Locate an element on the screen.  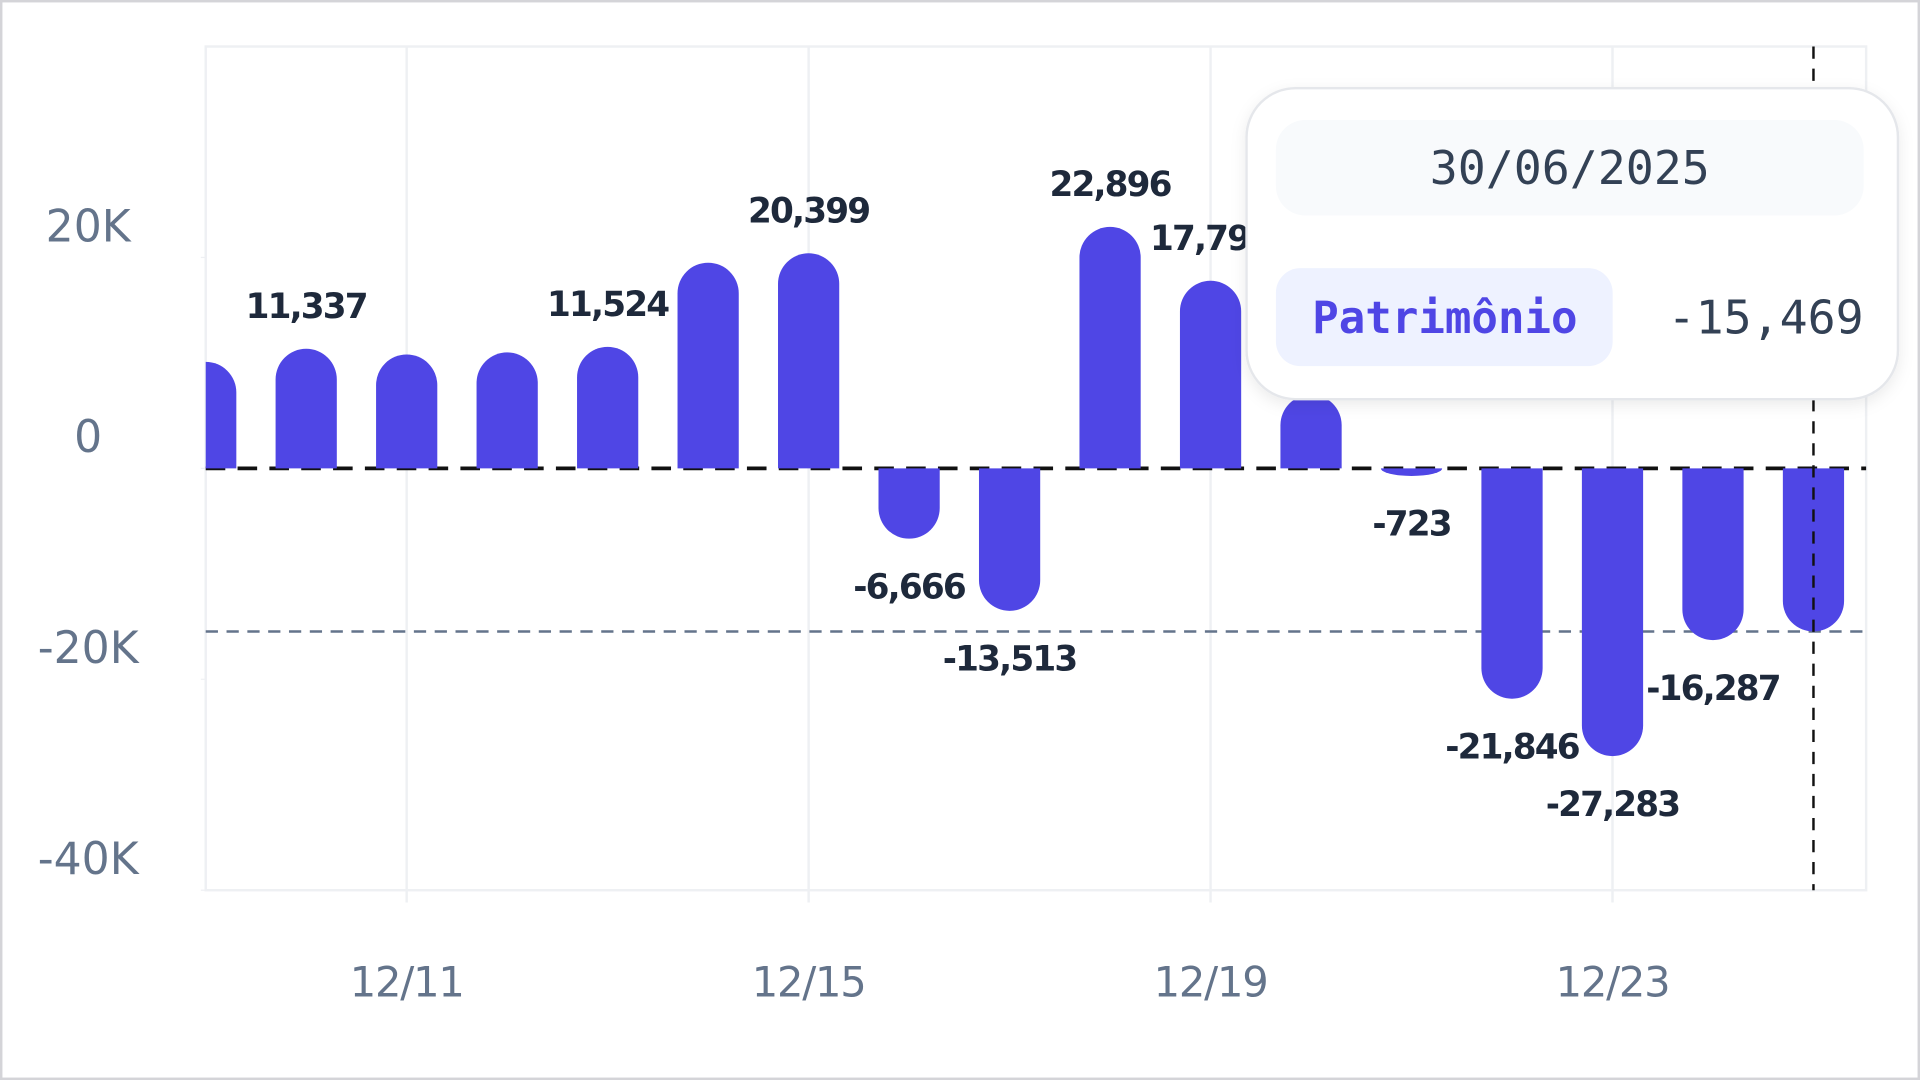
x-tick-label: 12/15 is located at coordinates (809, 982).